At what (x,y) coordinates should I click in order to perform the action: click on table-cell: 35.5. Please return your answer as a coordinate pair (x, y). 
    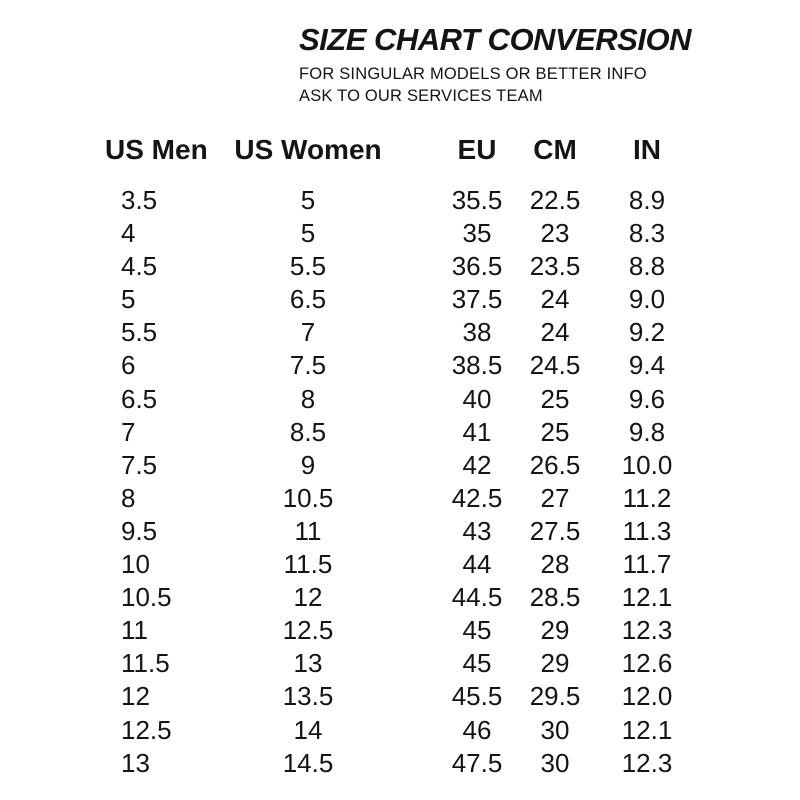
    Looking at the image, I should click on (477, 200).